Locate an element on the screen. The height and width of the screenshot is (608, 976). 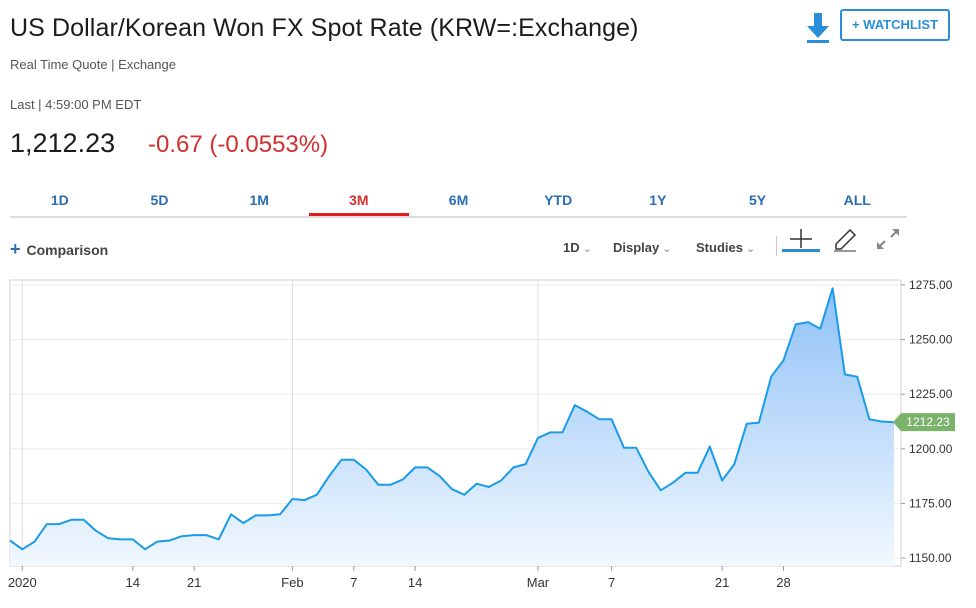
pencil-icon is located at coordinates (848, 240).